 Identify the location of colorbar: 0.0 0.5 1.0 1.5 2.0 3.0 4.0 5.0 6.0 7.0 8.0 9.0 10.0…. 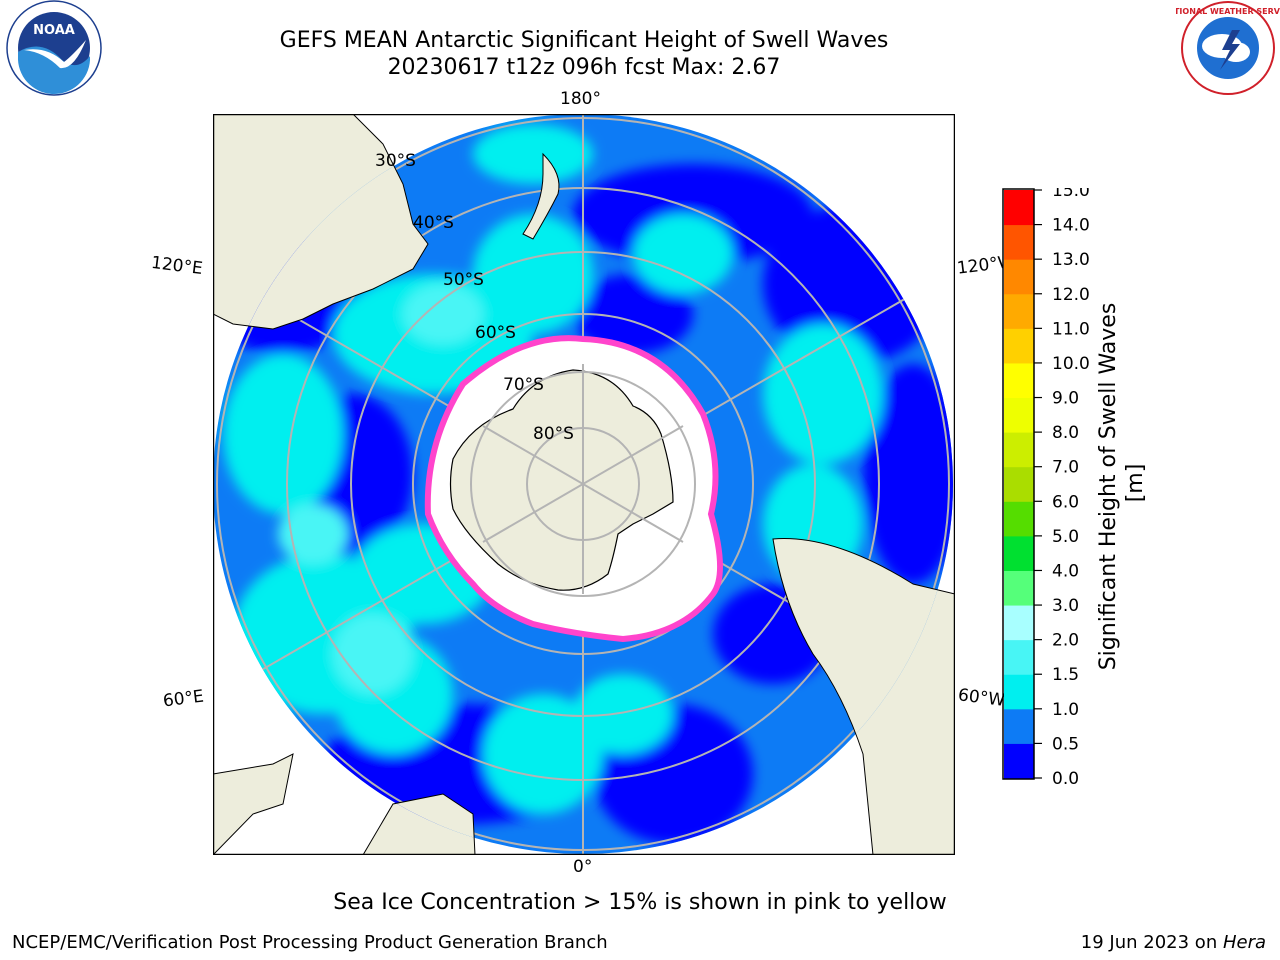
(1087, 486).